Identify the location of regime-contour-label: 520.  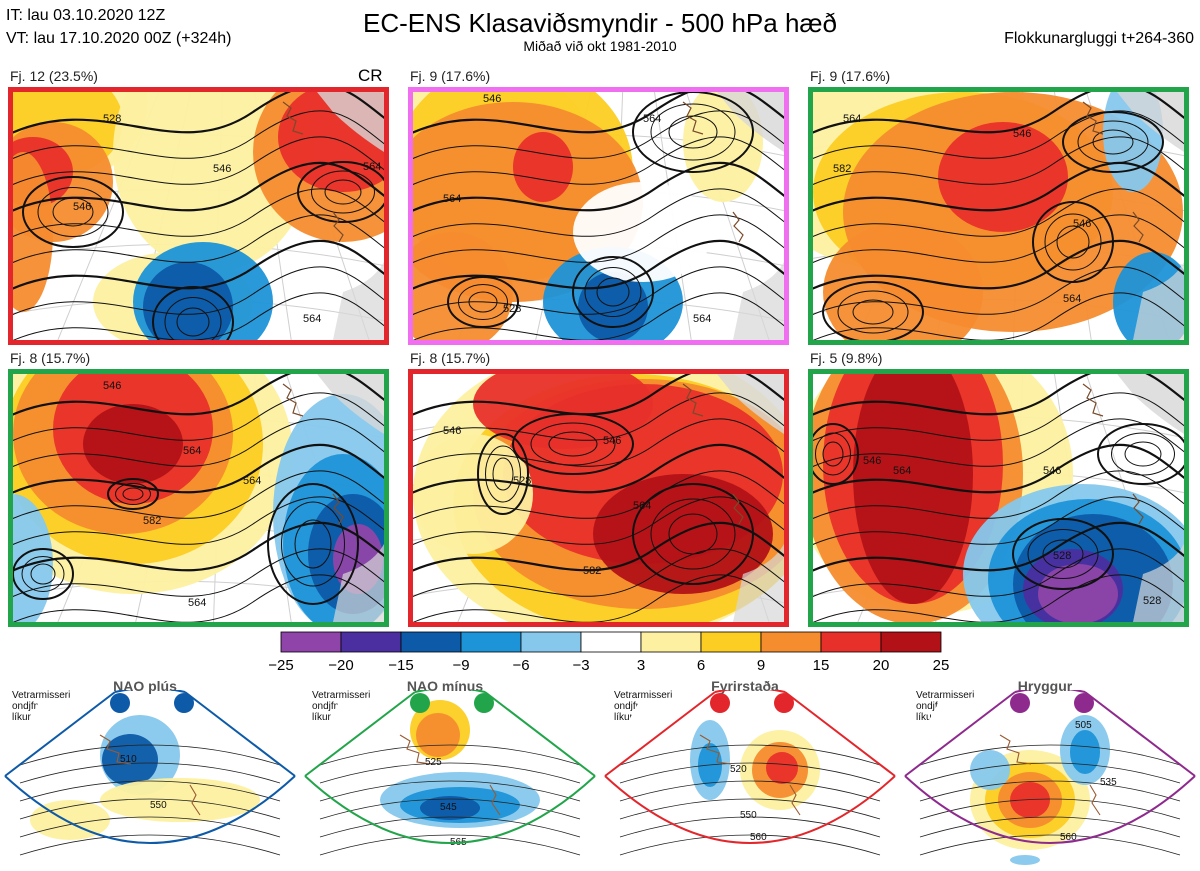
(738, 769).